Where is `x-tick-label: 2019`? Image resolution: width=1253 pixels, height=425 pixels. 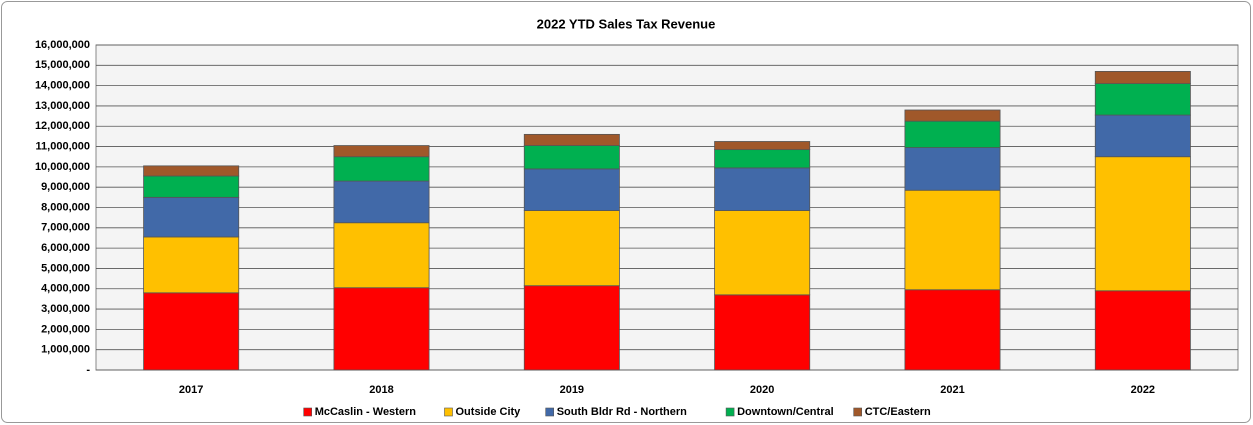
x-tick-label: 2019 is located at coordinates (572, 390).